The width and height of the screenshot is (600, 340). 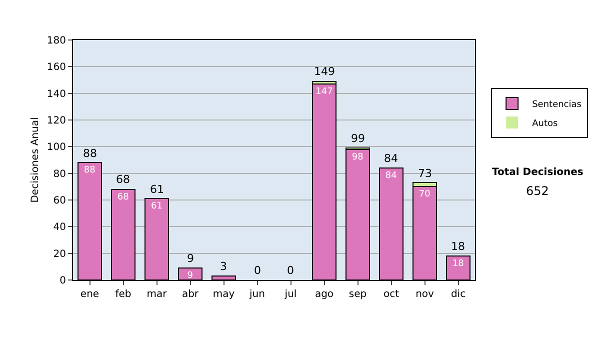 What do you see at coordinates (256, 294) in the screenshot?
I see `x-tick-label: jun` at bounding box center [256, 294].